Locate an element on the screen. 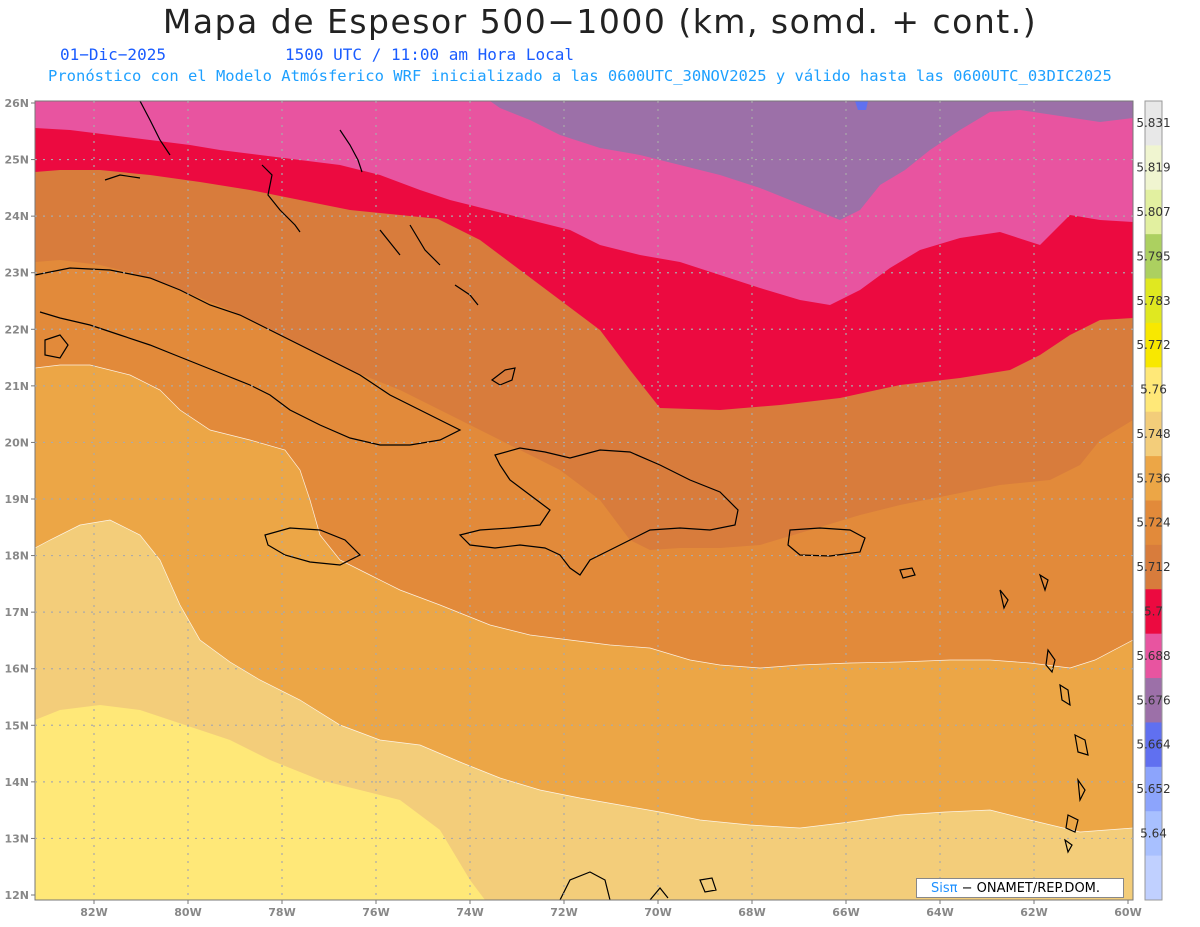 The height and width of the screenshot is (927, 1200). lon-tick-label: 60W is located at coordinates (1127, 912).